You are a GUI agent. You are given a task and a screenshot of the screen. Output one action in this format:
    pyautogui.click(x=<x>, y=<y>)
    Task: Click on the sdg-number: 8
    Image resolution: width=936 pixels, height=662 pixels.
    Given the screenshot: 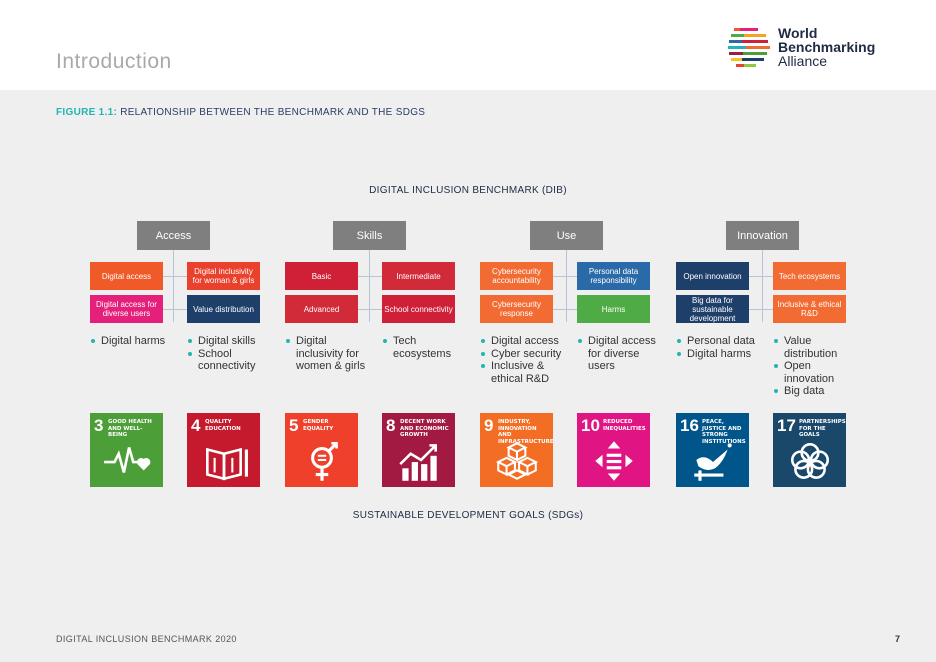 What is the action you would take?
    pyautogui.click(x=391, y=425)
    